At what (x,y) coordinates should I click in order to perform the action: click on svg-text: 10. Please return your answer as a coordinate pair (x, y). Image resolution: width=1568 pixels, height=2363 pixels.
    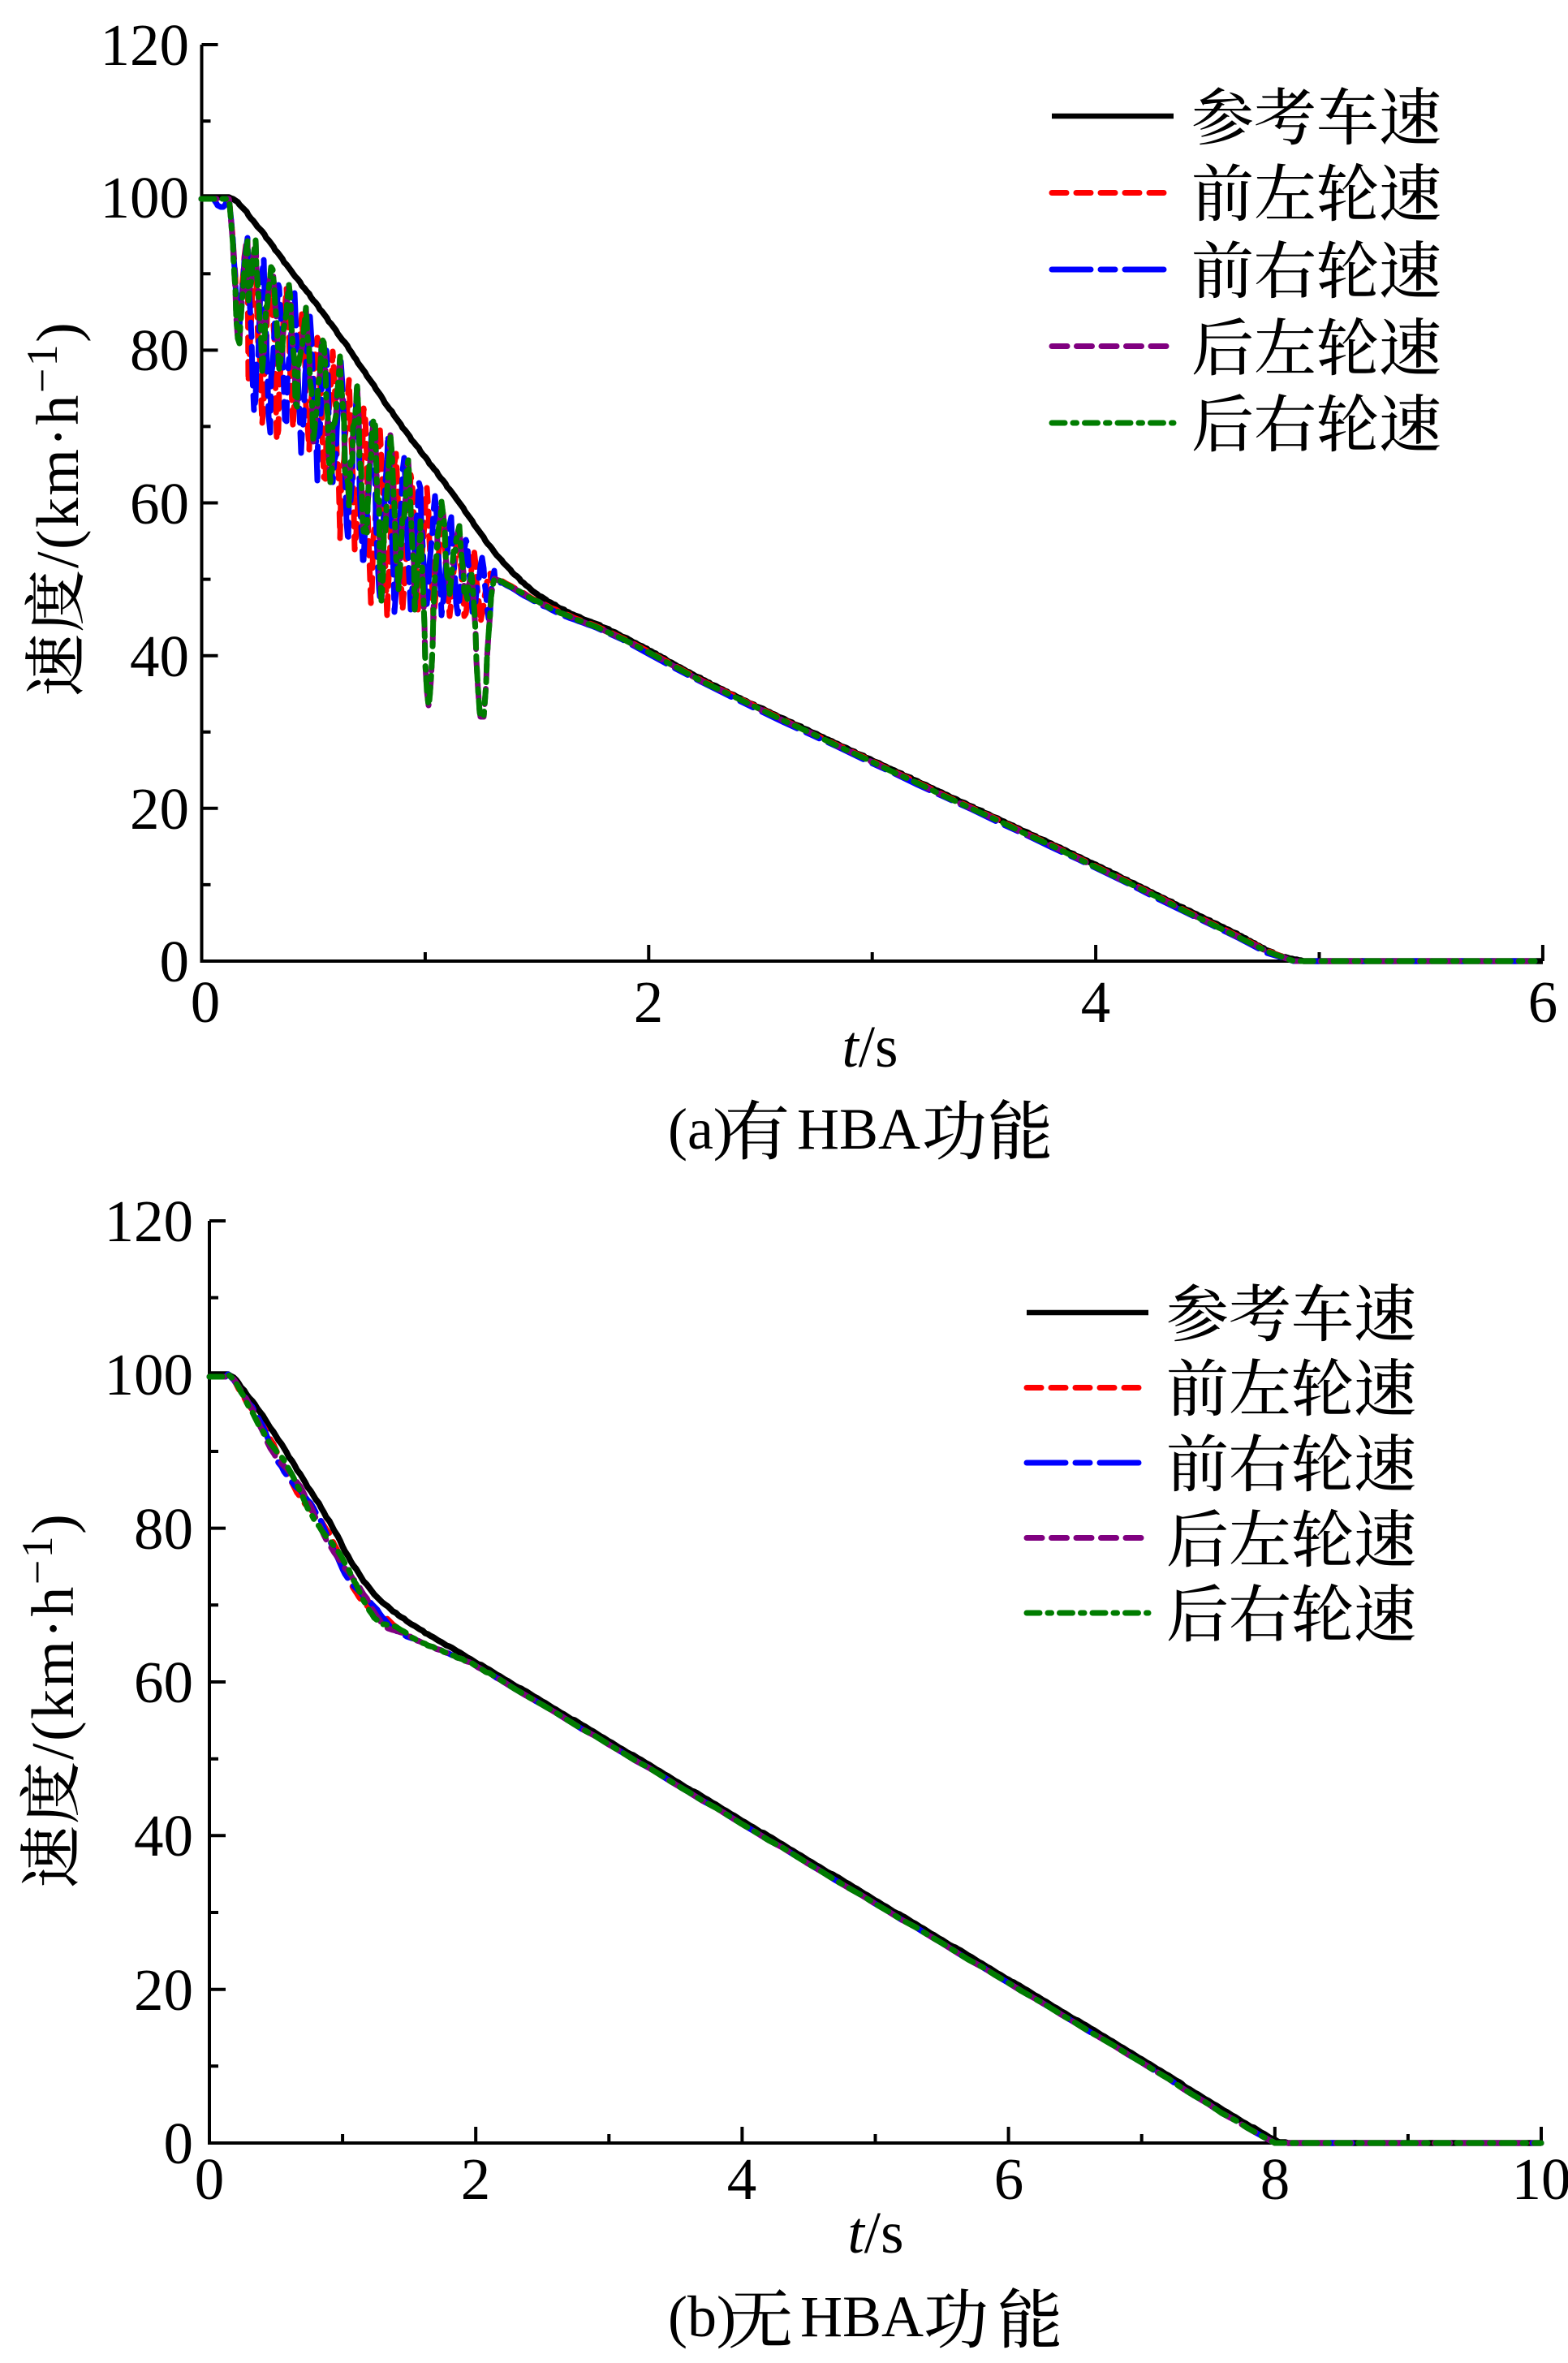
    Looking at the image, I should click on (1540, 2179).